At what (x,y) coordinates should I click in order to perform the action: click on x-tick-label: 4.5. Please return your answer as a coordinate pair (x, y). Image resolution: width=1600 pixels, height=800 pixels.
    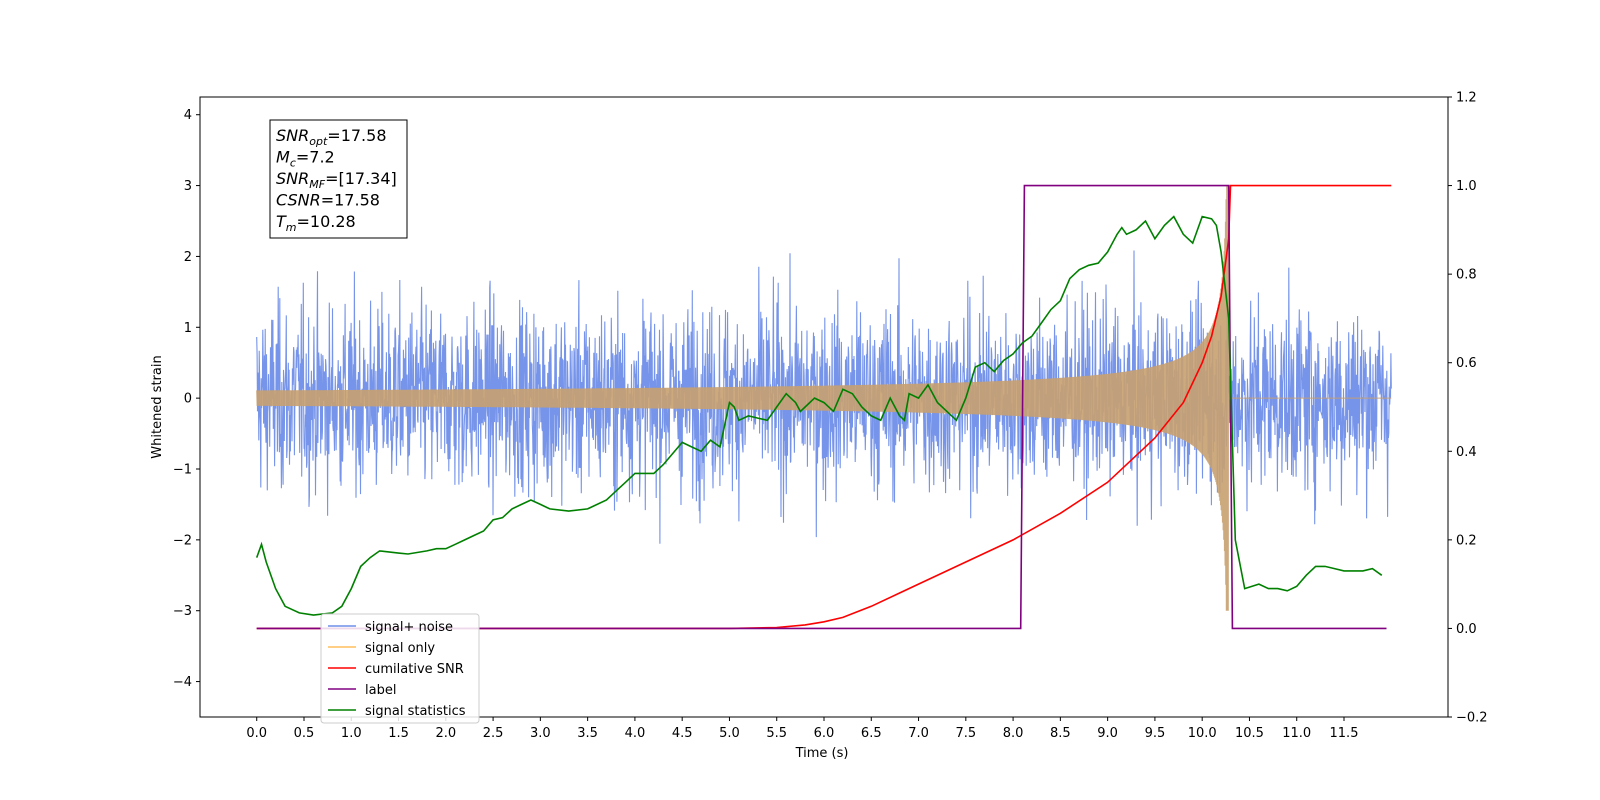
    Looking at the image, I should click on (682, 733).